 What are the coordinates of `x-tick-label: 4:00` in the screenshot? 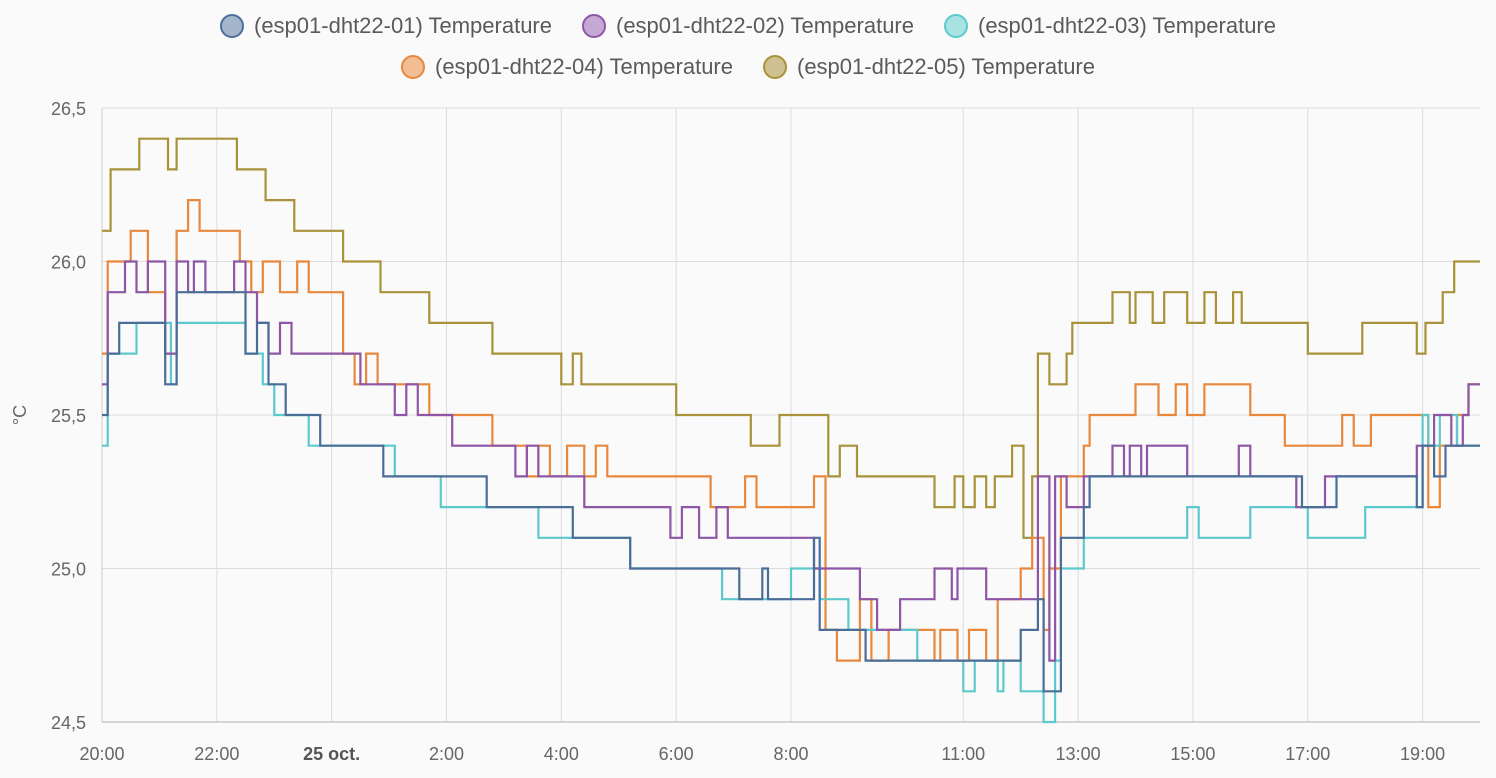 It's located at (561, 754).